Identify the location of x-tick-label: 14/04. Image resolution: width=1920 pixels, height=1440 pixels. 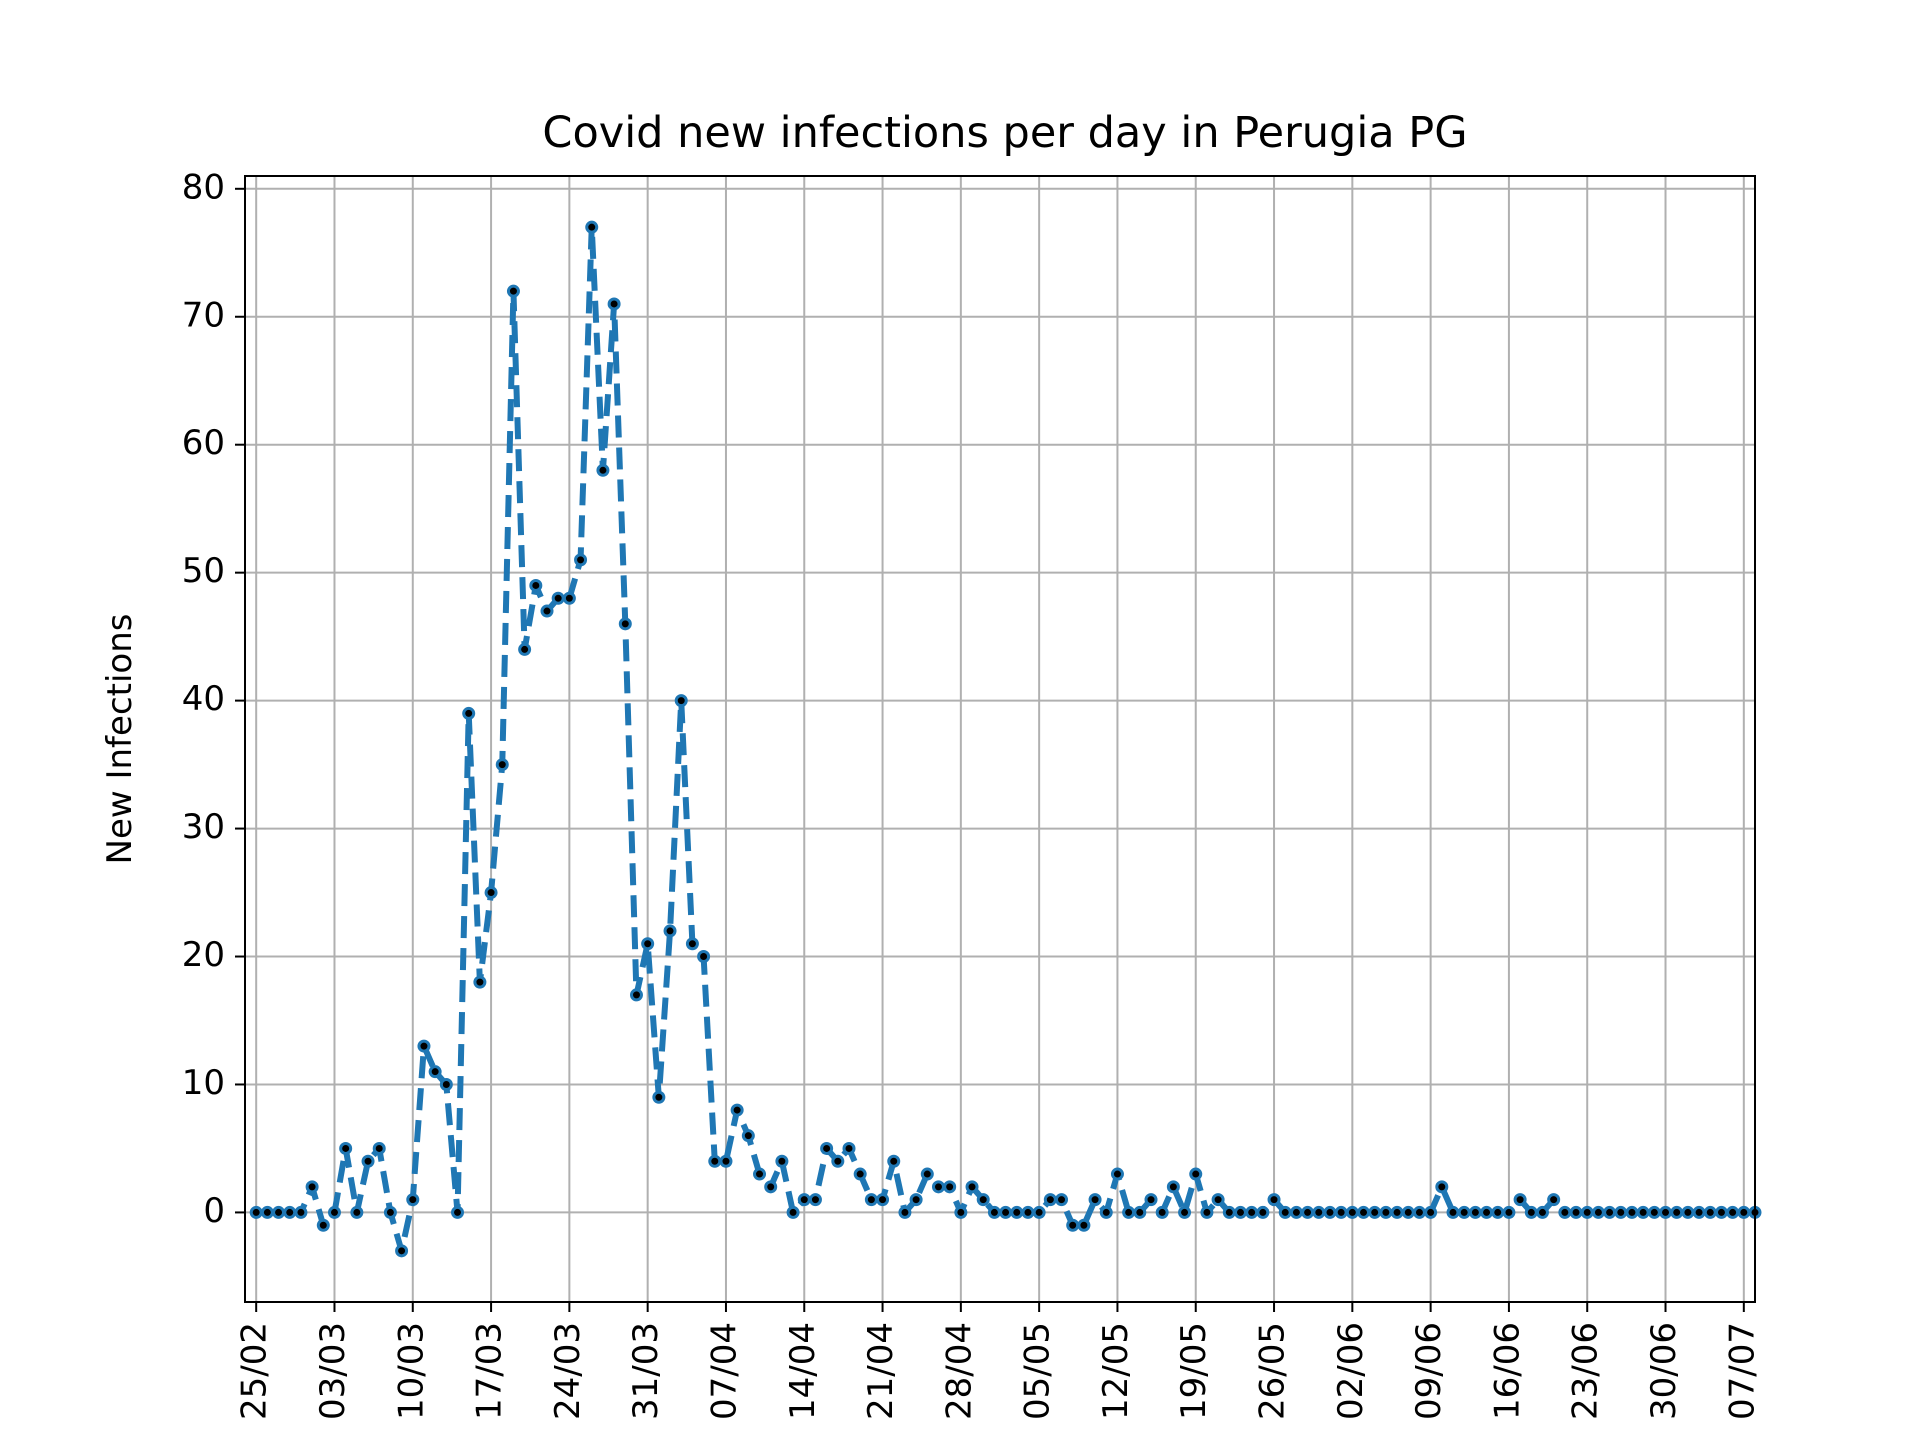
(803, 1371).